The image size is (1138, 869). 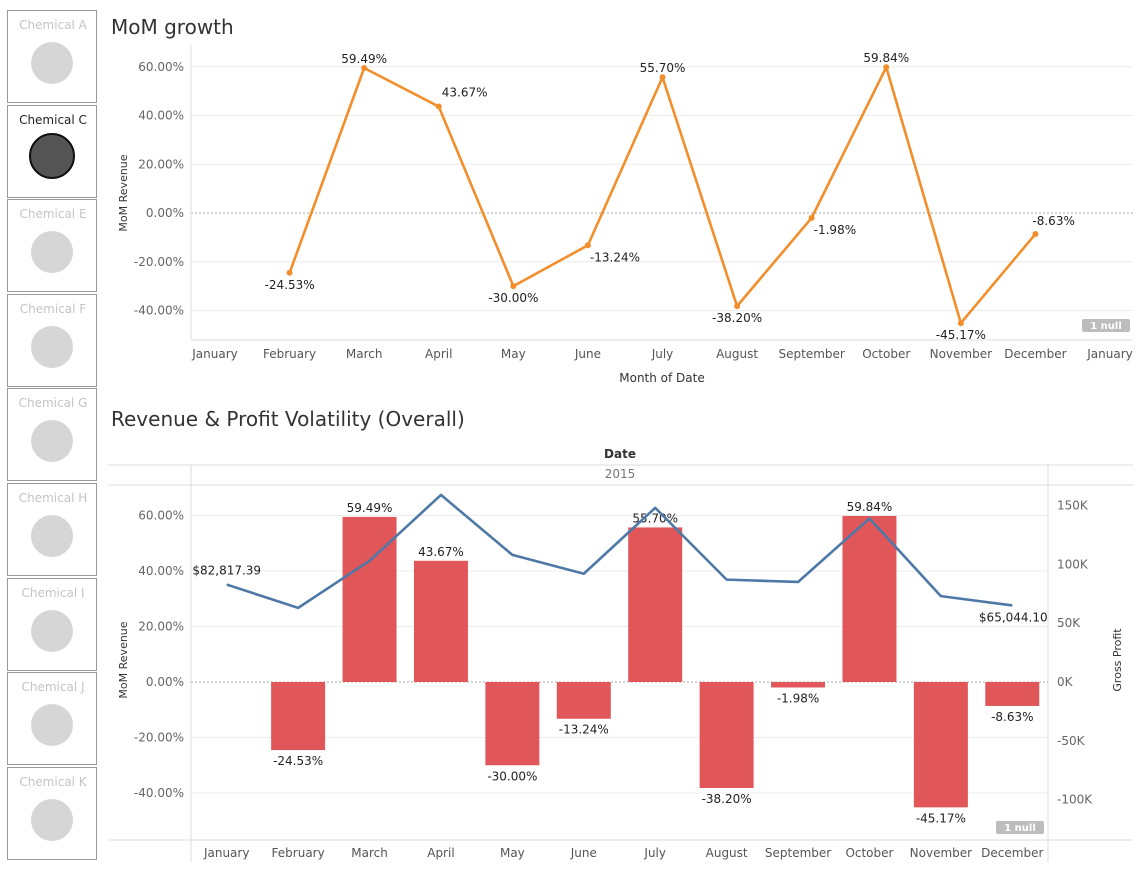 What do you see at coordinates (1013, 617) in the screenshot?
I see `profit-label-last: $65,044.10` at bounding box center [1013, 617].